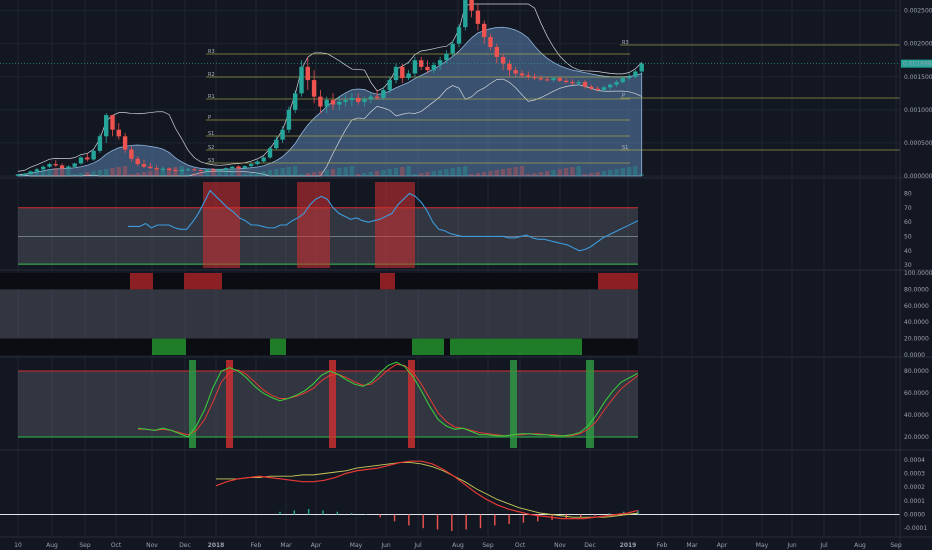  I want to click on stoch-axis-tick: 60.0000, so click(916, 393).